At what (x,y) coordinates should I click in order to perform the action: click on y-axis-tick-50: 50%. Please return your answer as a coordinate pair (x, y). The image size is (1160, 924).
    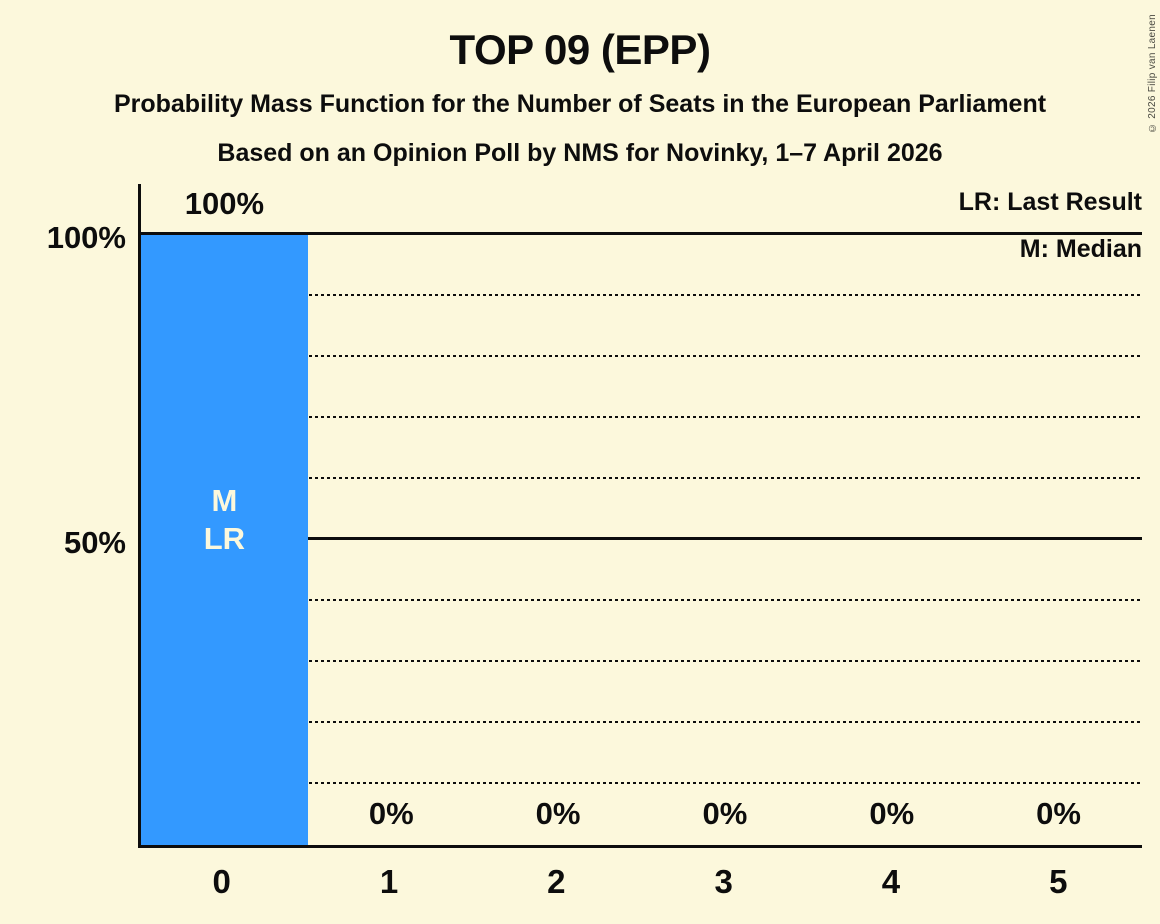
    Looking at the image, I should click on (94, 542).